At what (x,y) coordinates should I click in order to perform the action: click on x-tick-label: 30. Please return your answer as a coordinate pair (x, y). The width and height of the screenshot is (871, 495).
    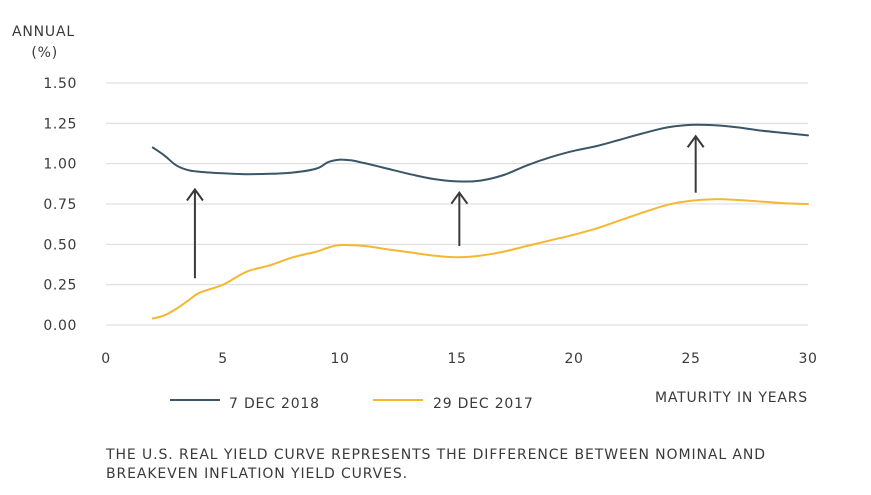
    Looking at the image, I should click on (807, 359).